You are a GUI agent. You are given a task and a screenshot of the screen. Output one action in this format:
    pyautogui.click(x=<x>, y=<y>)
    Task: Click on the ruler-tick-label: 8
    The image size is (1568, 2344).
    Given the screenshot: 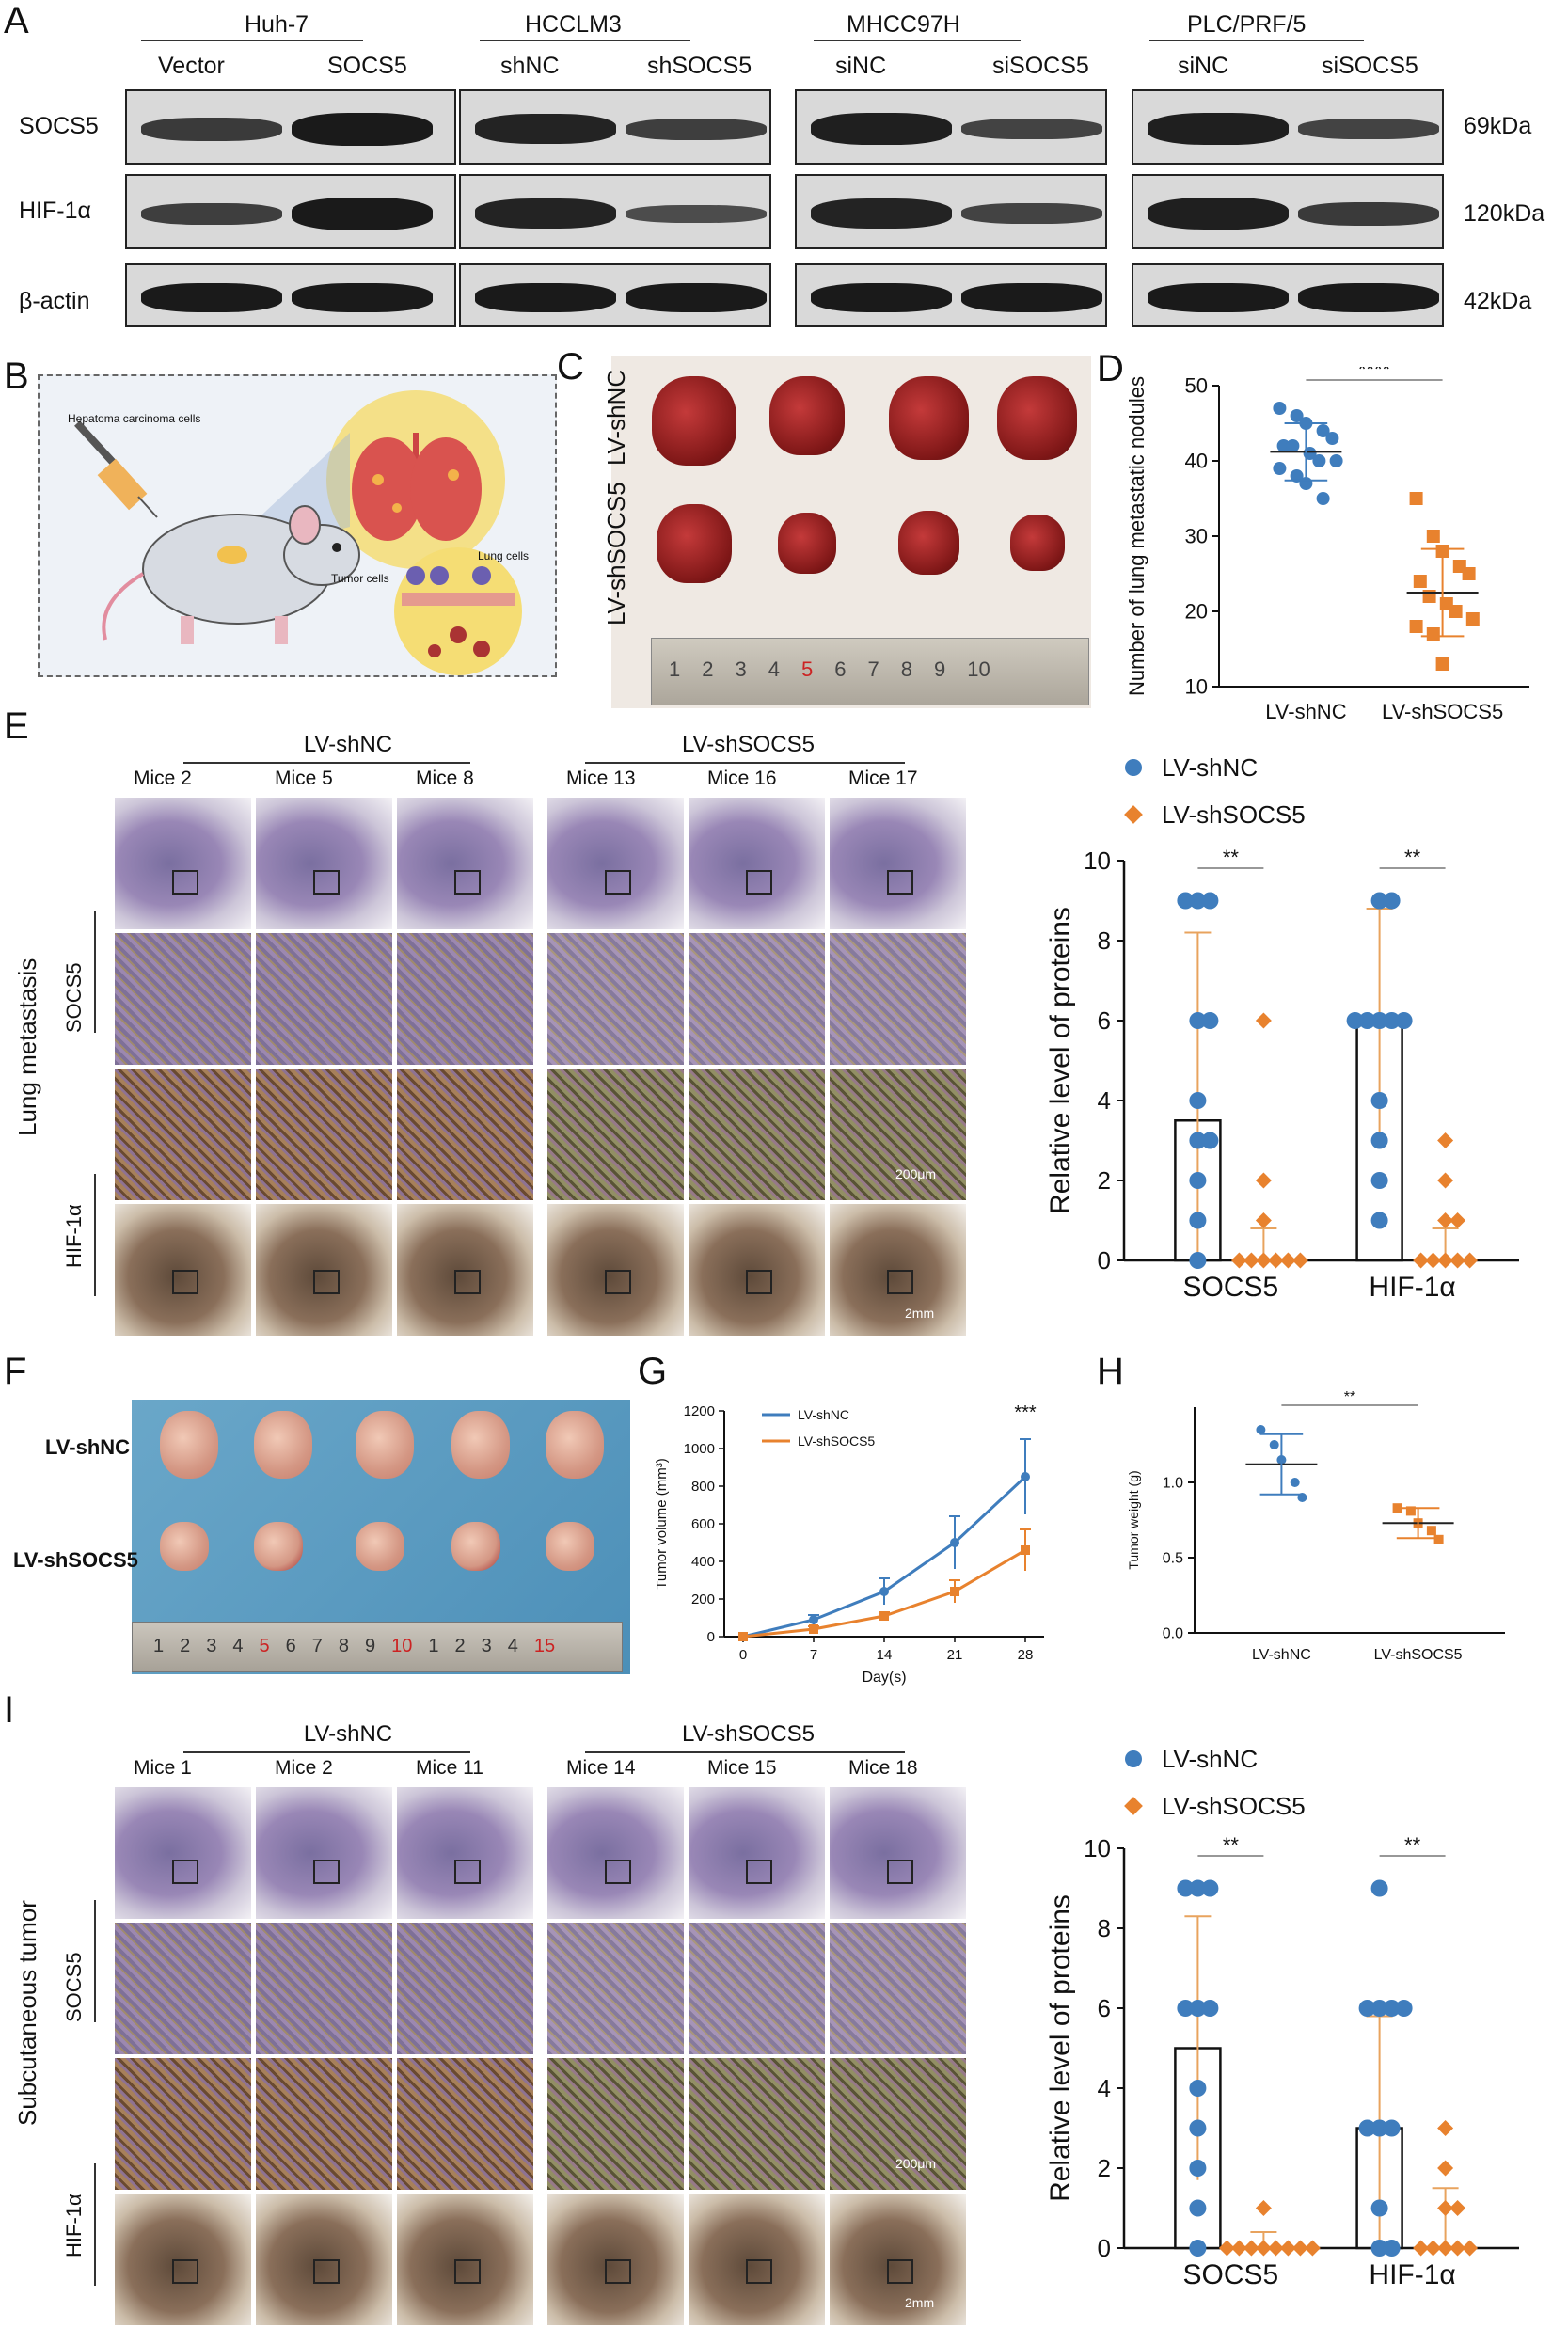 What is the action you would take?
    pyautogui.click(x=343, y=1646)
    